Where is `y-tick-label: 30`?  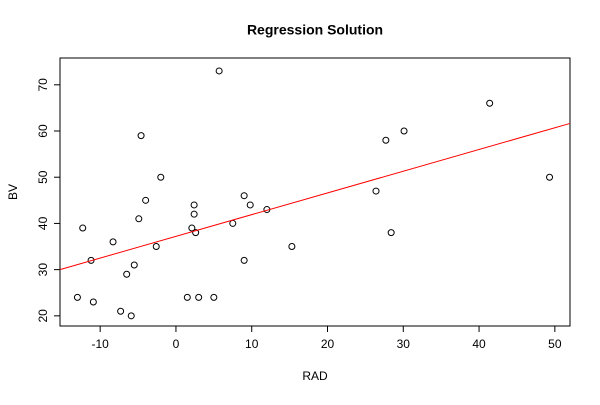 y-tick-label: 30 is located at coordinates (43, 270).